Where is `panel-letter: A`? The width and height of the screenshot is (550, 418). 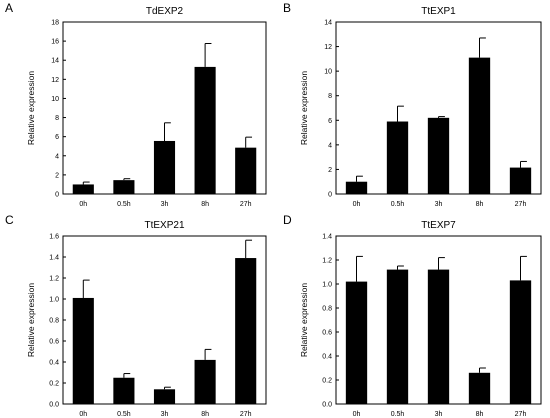 panel-letter: A is located at coordinates (9, 8).